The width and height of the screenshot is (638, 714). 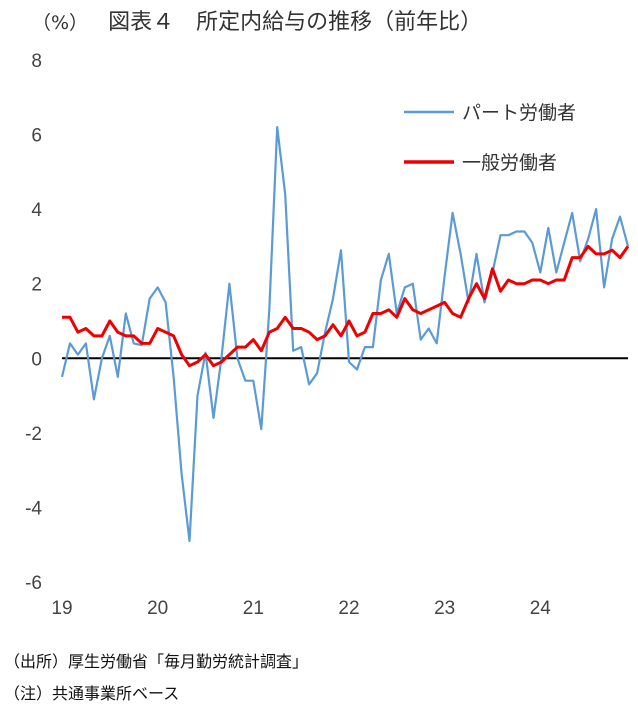 What do you see at coordinates (36, 136) in the screenshot?
I see `y-tick-label: 6` at bounding box center [36, 136].